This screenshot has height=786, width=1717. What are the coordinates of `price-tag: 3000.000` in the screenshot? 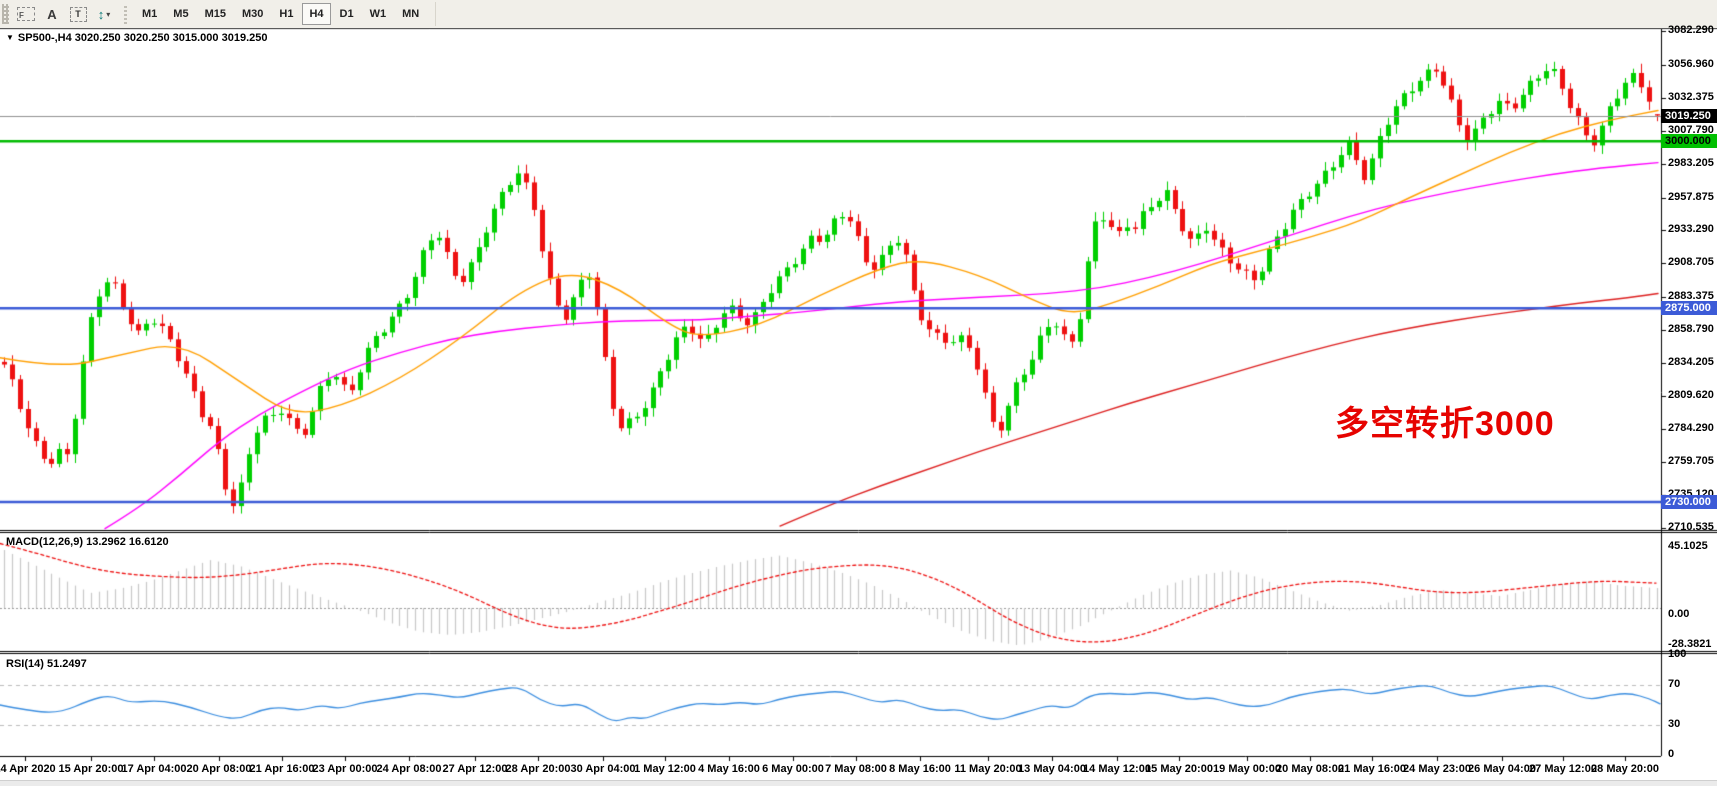 It's located at (1689, 141).